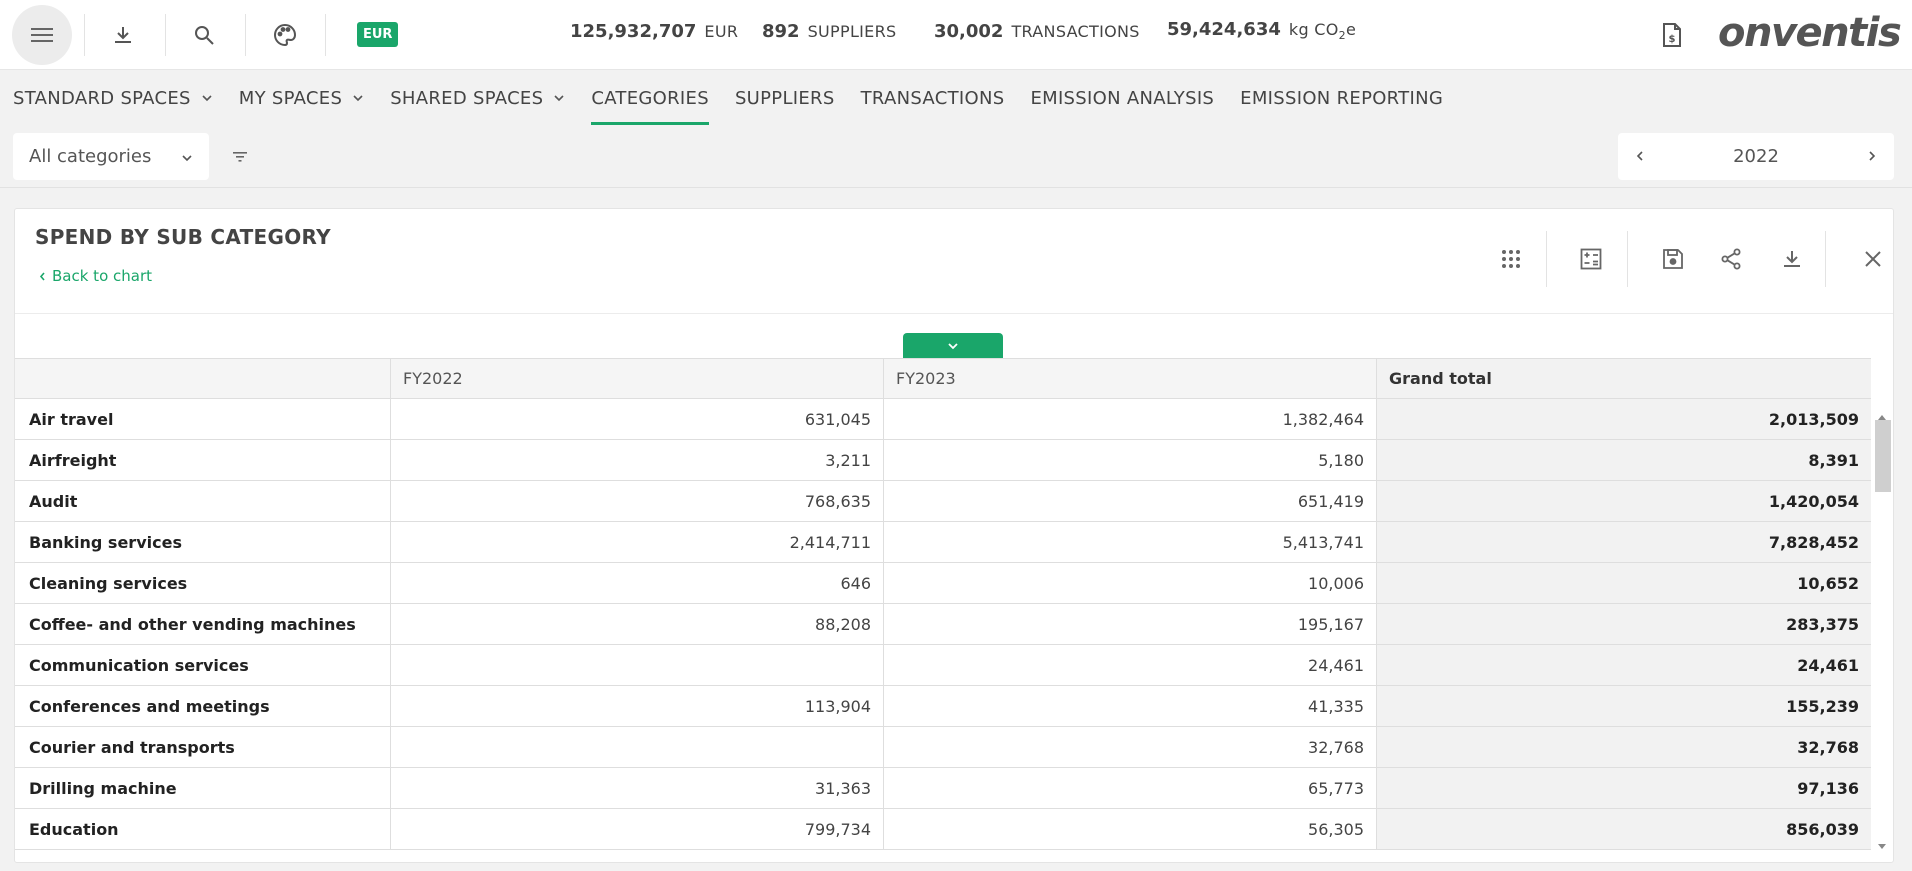 This screenshot has height=871, width=1912. What do you see at coordinates (378, 34) in the screenshot?
I see `currency-badge: EUR` at bounding box center [378, 34].